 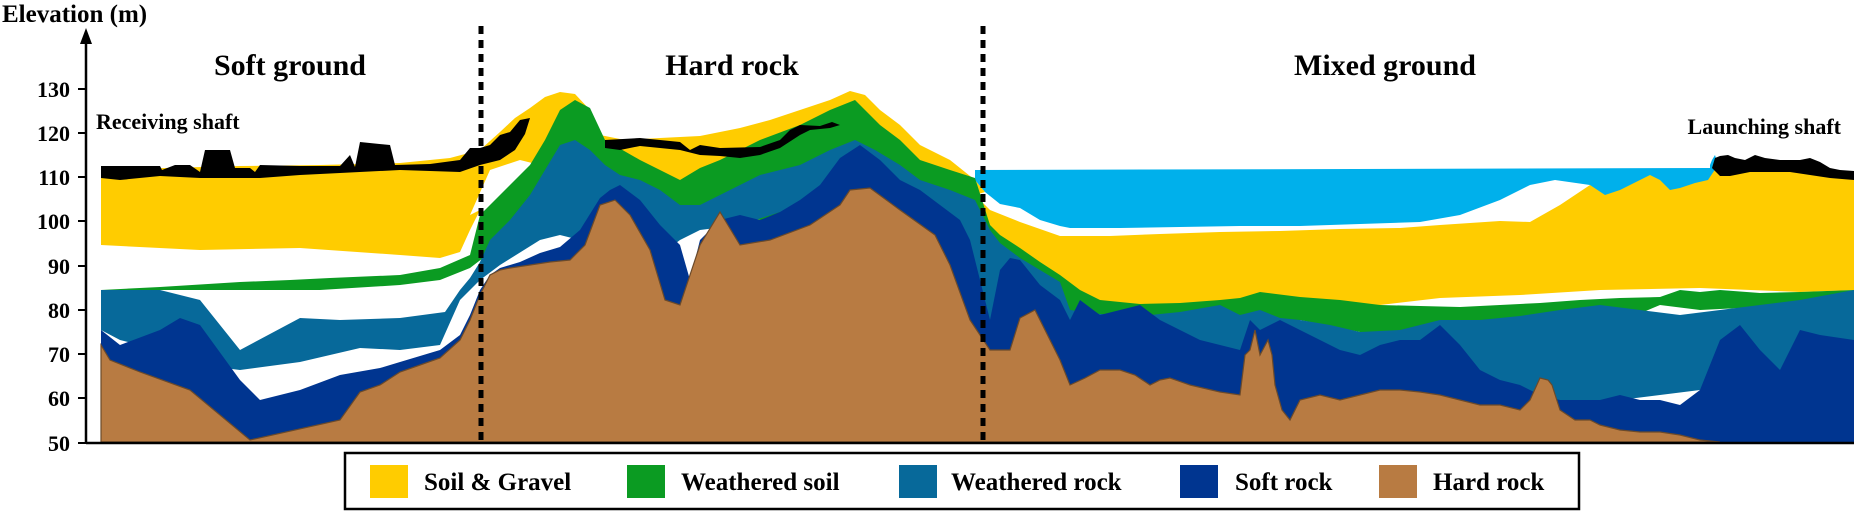 I want to click on legend-item-soil-gravel: Soil & Gravel, so click(x=470, y=481).